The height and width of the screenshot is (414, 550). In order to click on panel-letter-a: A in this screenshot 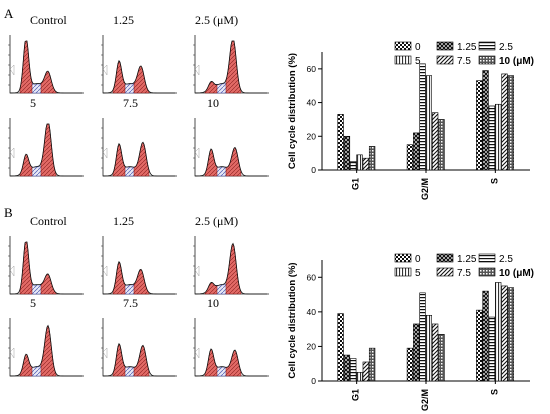, I will do `click(9, 13)`.